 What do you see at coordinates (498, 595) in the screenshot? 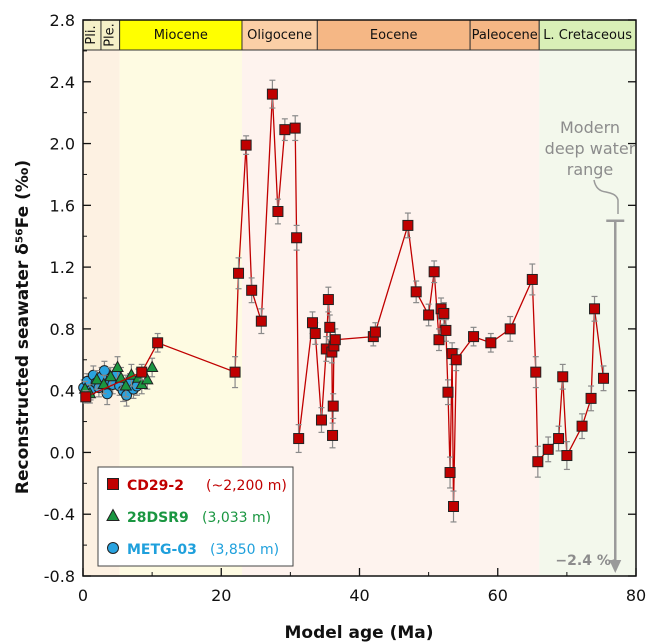
I see `x-tick-label-3: 60` at bounding box center [498, 595].